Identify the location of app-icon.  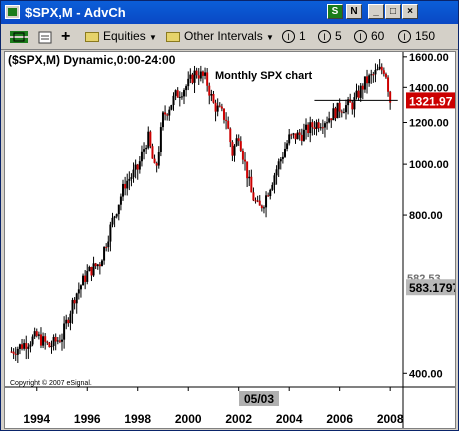
(12, 12).